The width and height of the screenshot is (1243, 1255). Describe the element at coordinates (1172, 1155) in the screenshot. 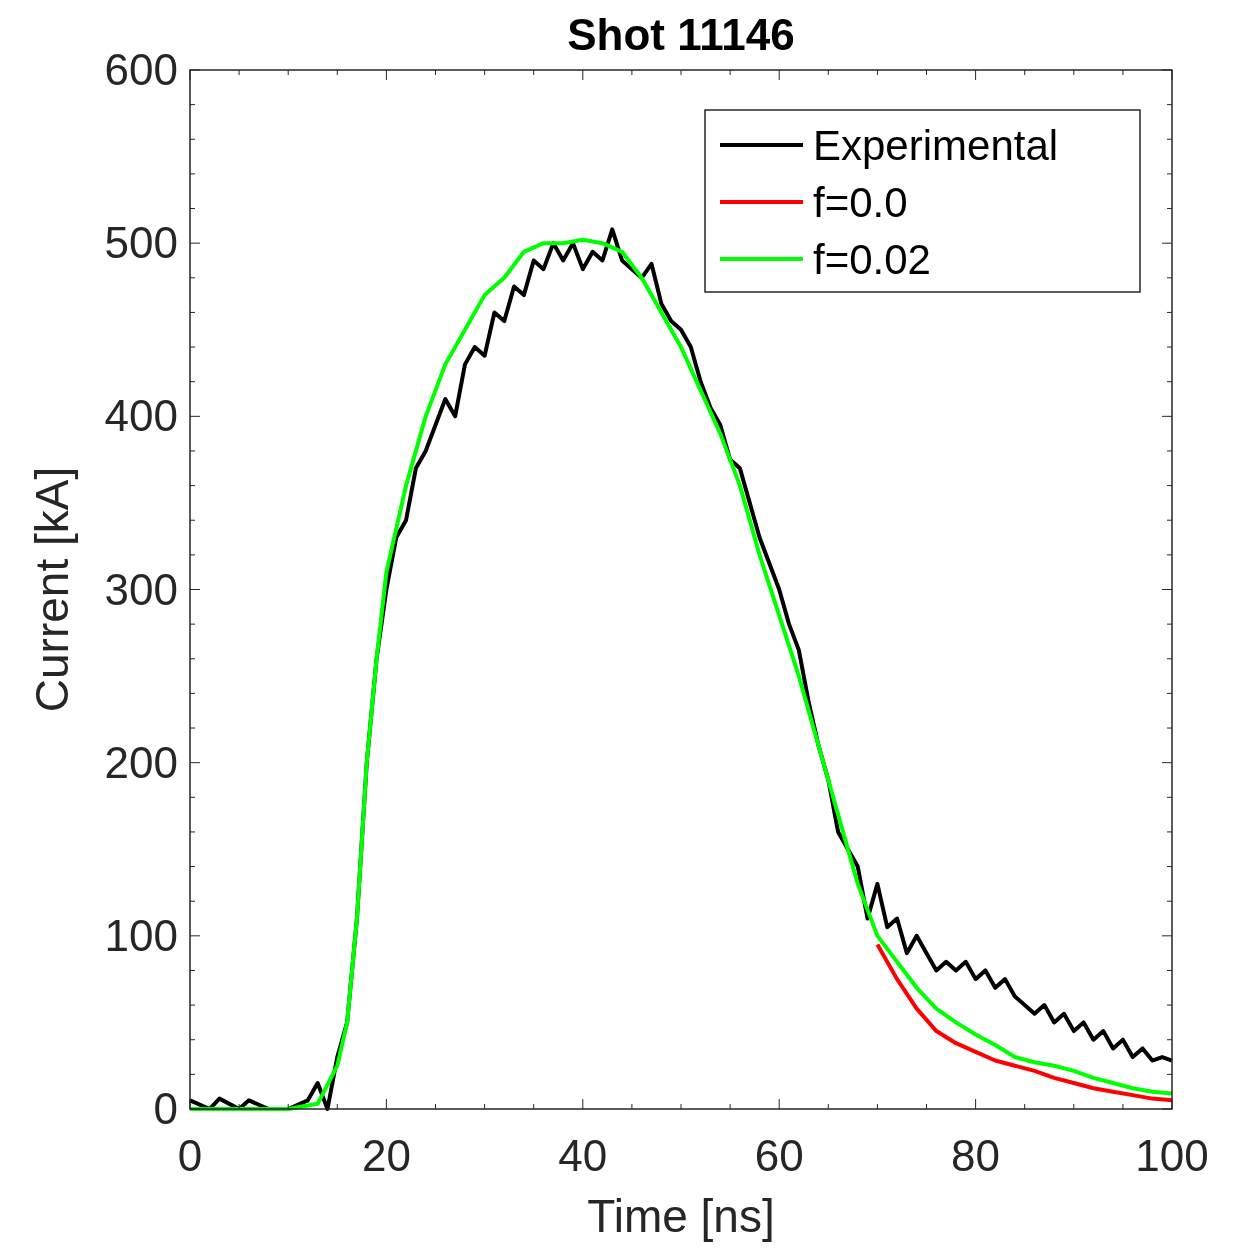

I see `x-tick-label: 100` at that location.